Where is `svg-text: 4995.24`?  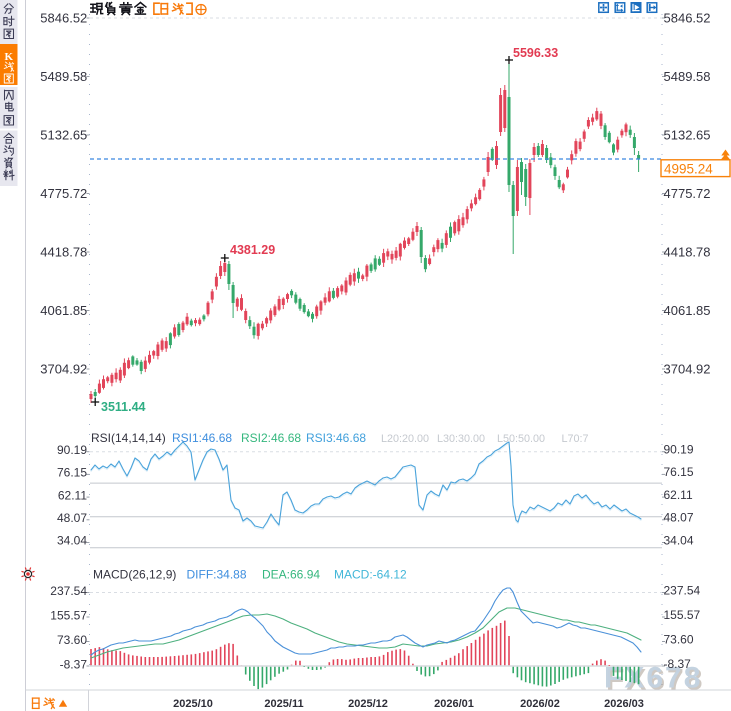 svg-text: 4995.24 is located at coordinates (688, 168).